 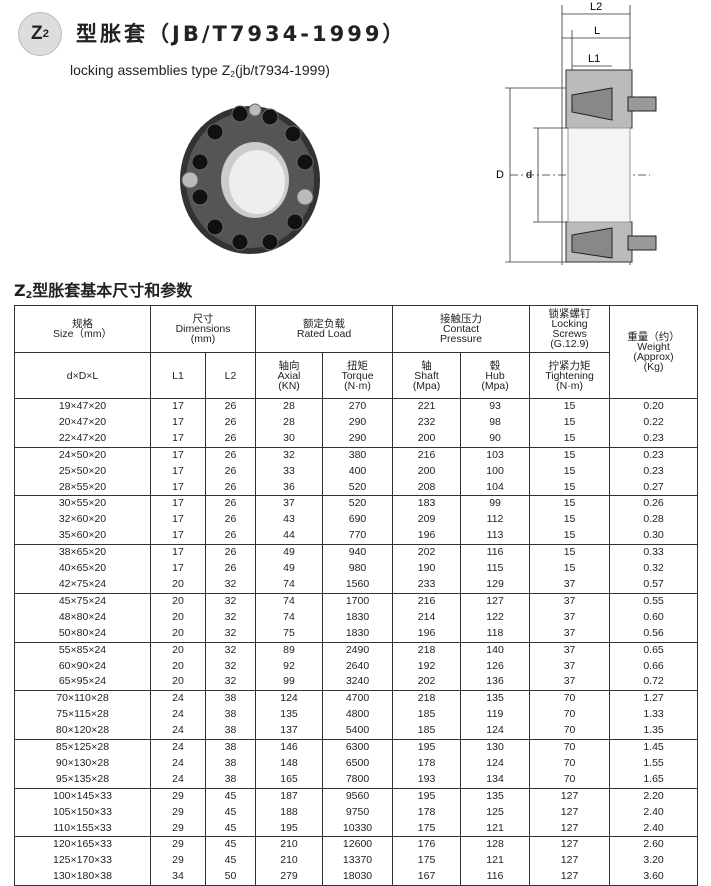 I want to click on header-line: 接触压力, so click(x=461, y=319).